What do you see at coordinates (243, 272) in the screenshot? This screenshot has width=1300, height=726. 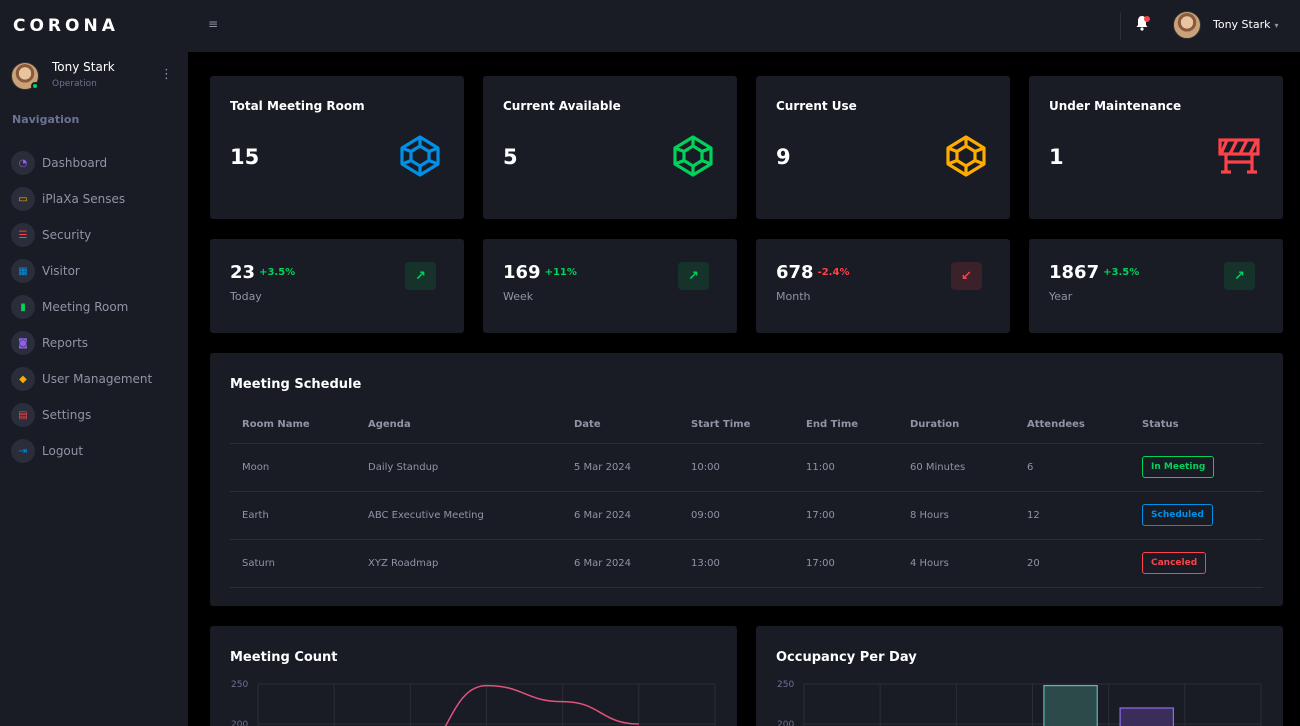 I see `period-value: 23` at bounding box center [243, 272].